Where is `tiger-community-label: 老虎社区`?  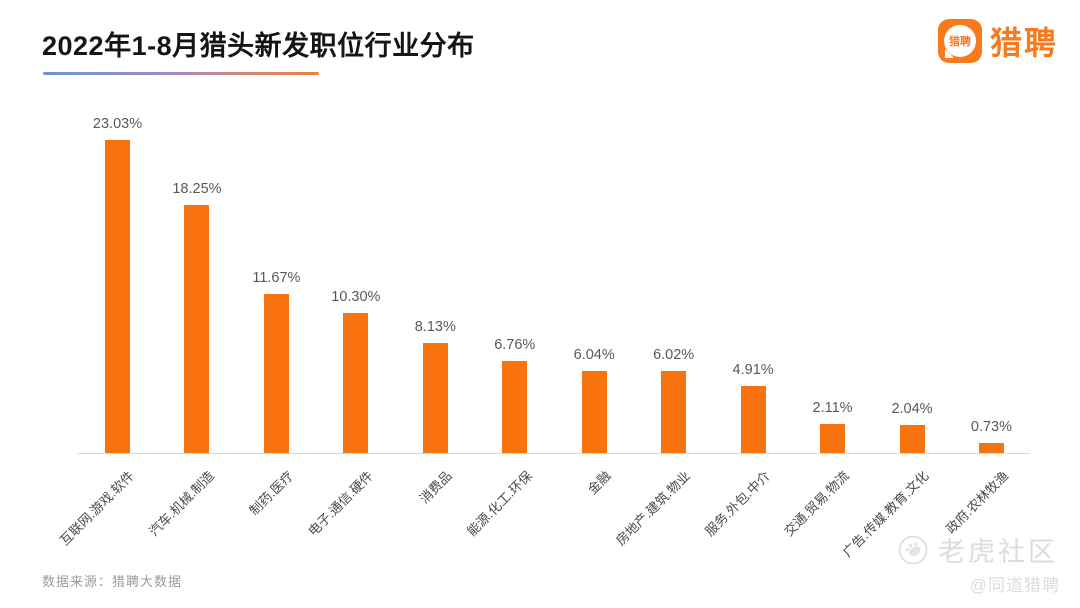
tiger-community-label: 老虎社区 is located at coordinates (998, 552).